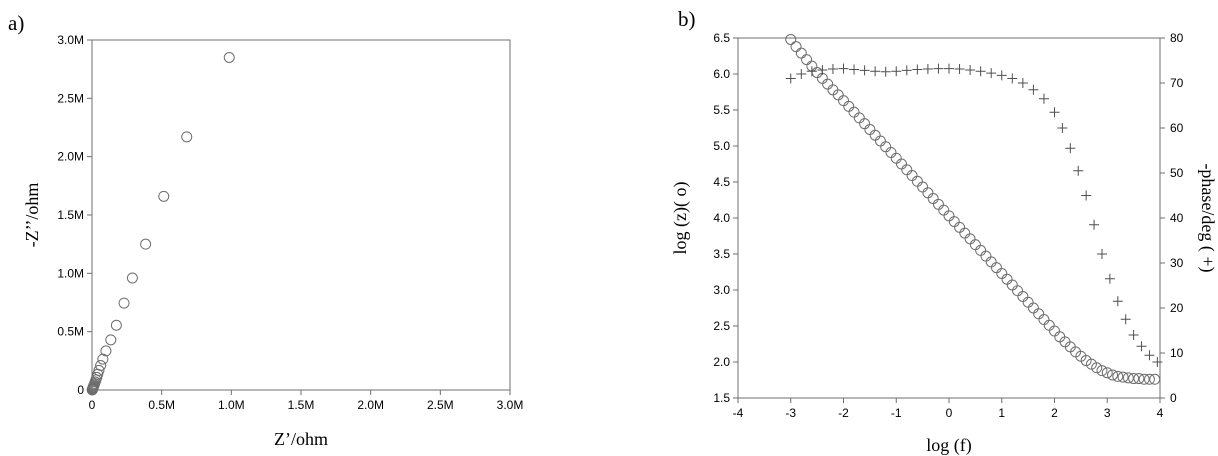 Image resolution: width=1218 pixels, height=456 pixels. I want to click on panel-b-y-tick-label: 4.0, so click(721, 218).